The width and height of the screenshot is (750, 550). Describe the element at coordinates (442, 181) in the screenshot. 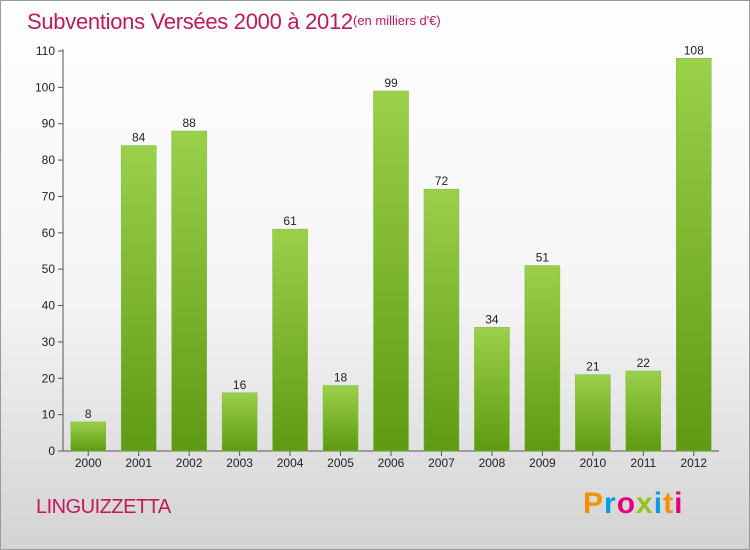

I see `bar-value-label: 72` at that location.